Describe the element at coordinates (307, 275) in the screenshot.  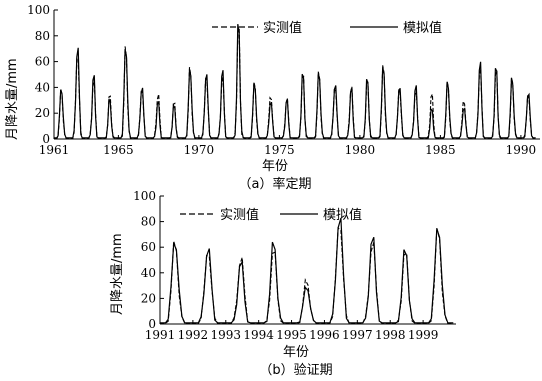
I see `observed-series-line` at that location.